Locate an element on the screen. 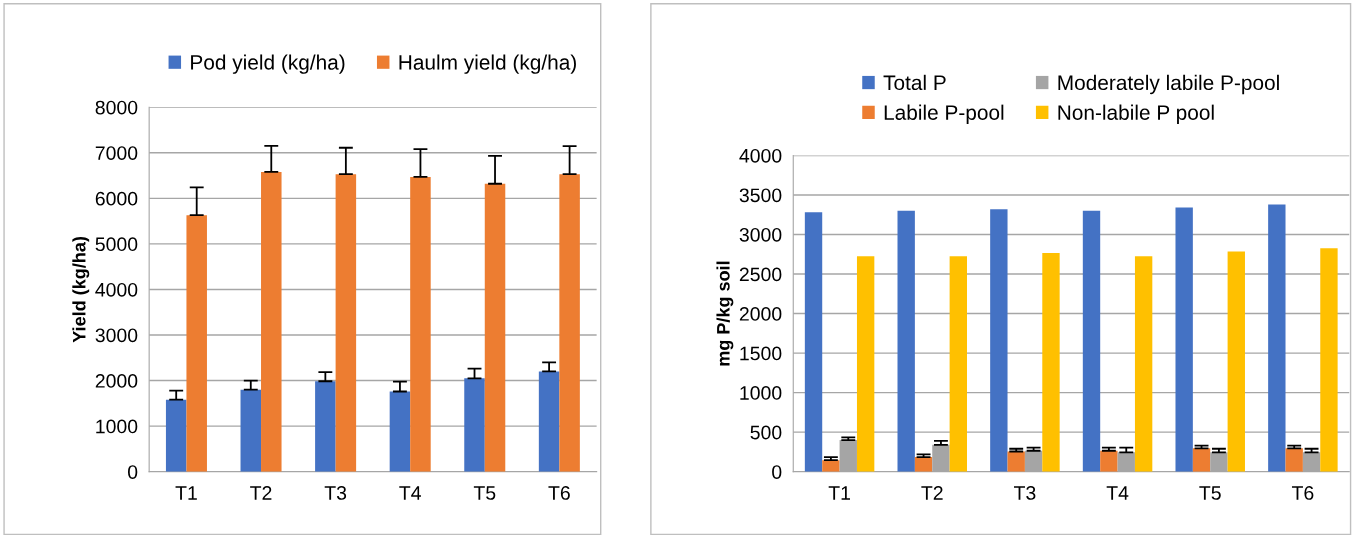 This screenshot has width=1356, height=536. legend-label: Haulm yield (kg/ha) is located at coordinates (487, 64).